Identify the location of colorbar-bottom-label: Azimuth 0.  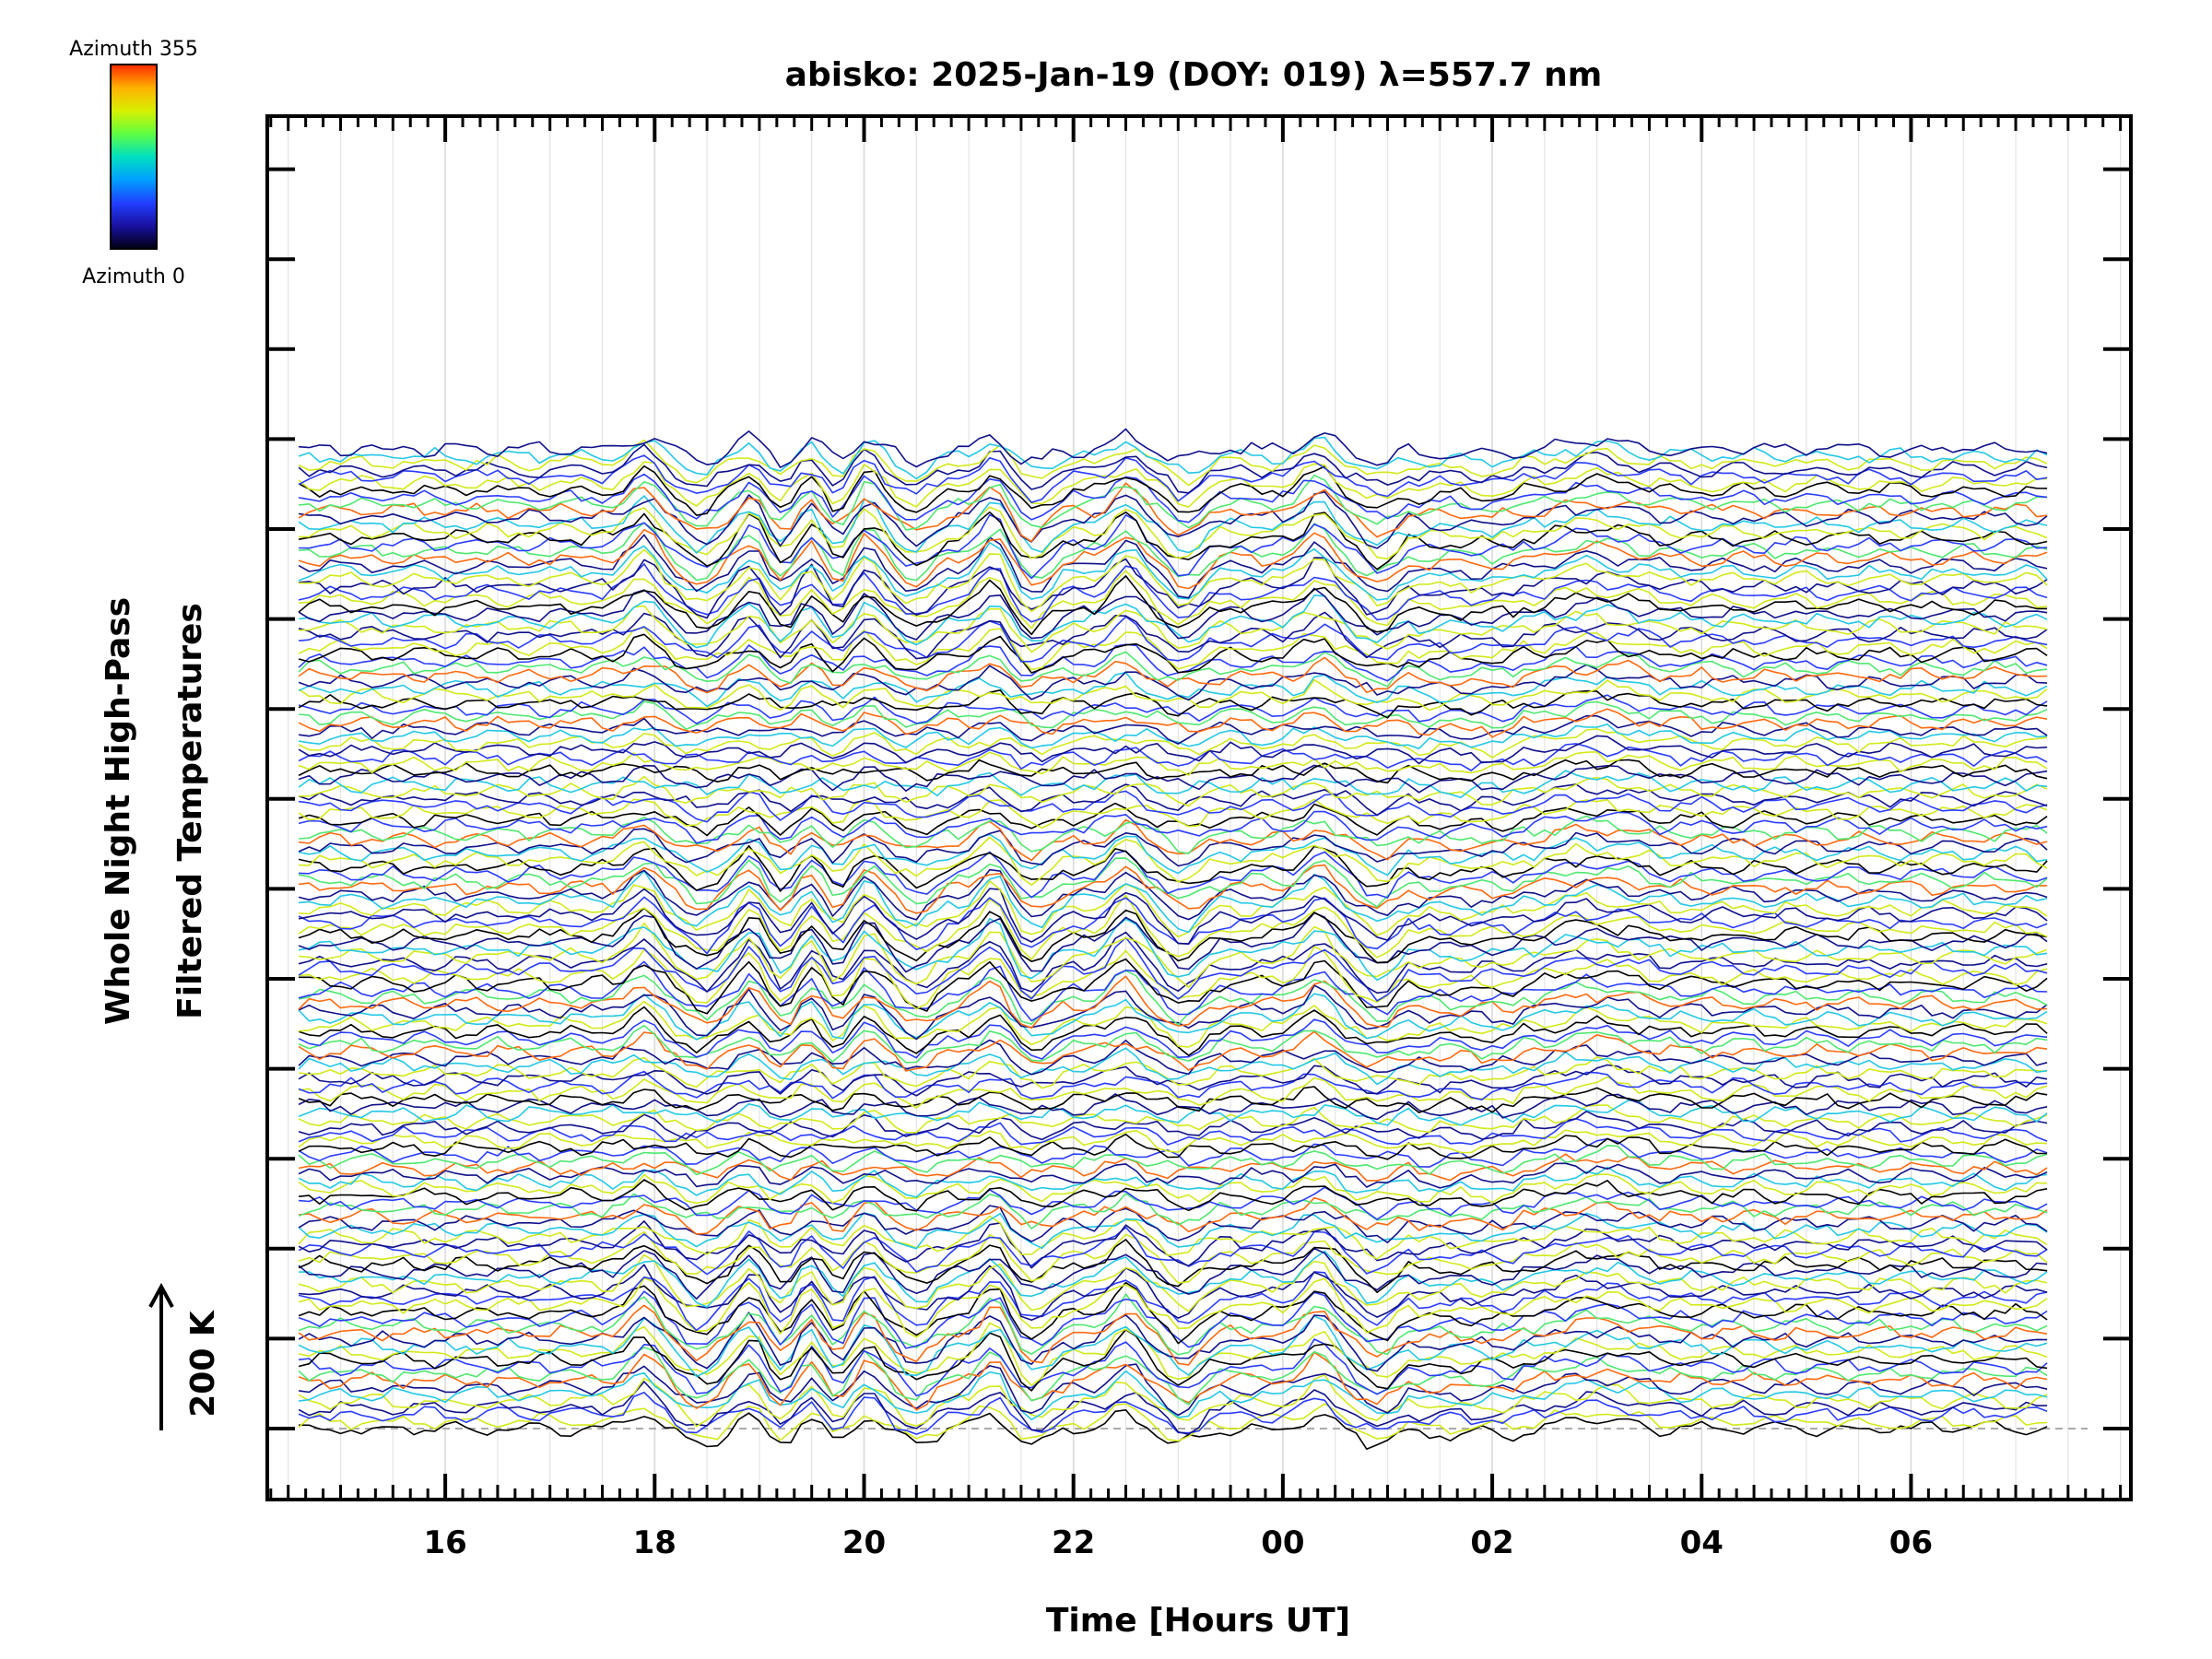
(133, 276).